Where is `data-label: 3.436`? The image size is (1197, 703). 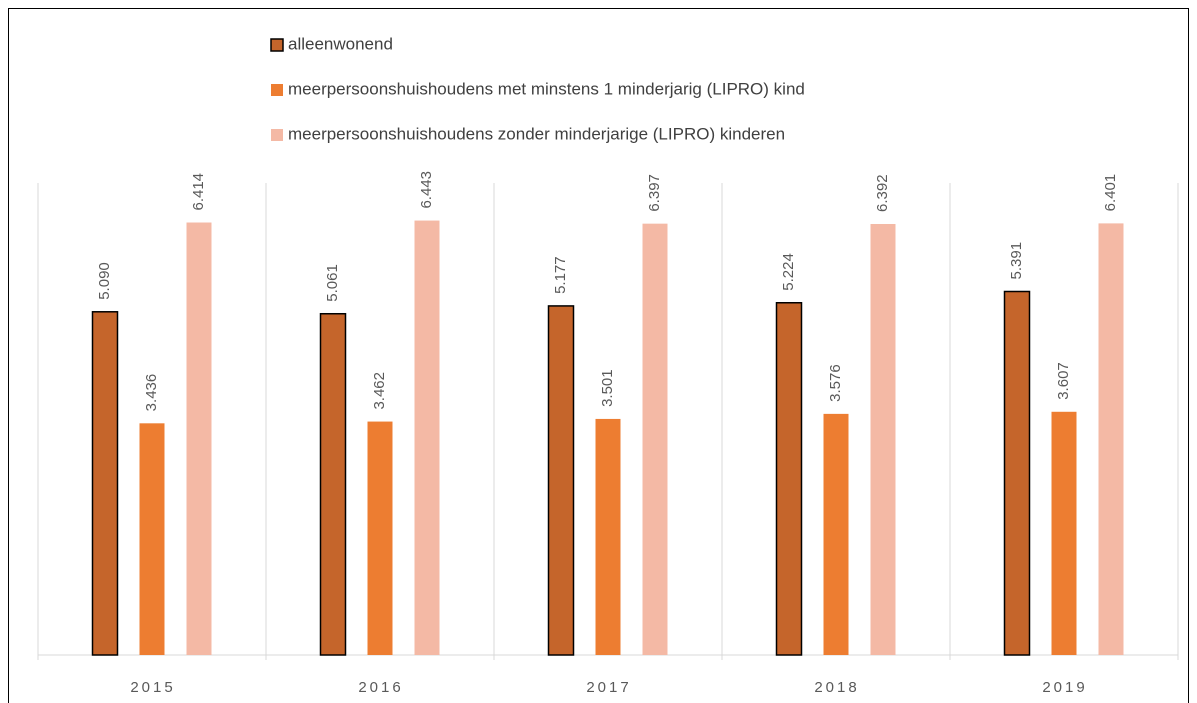 data-label: 3.436 is located at coordinates (151, 393).